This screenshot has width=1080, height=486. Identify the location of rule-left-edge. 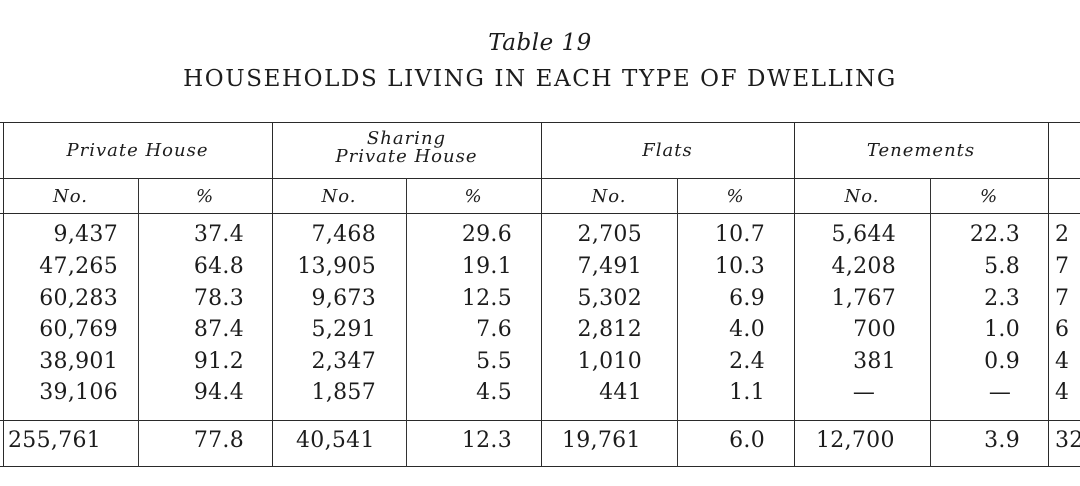
(3, 294).